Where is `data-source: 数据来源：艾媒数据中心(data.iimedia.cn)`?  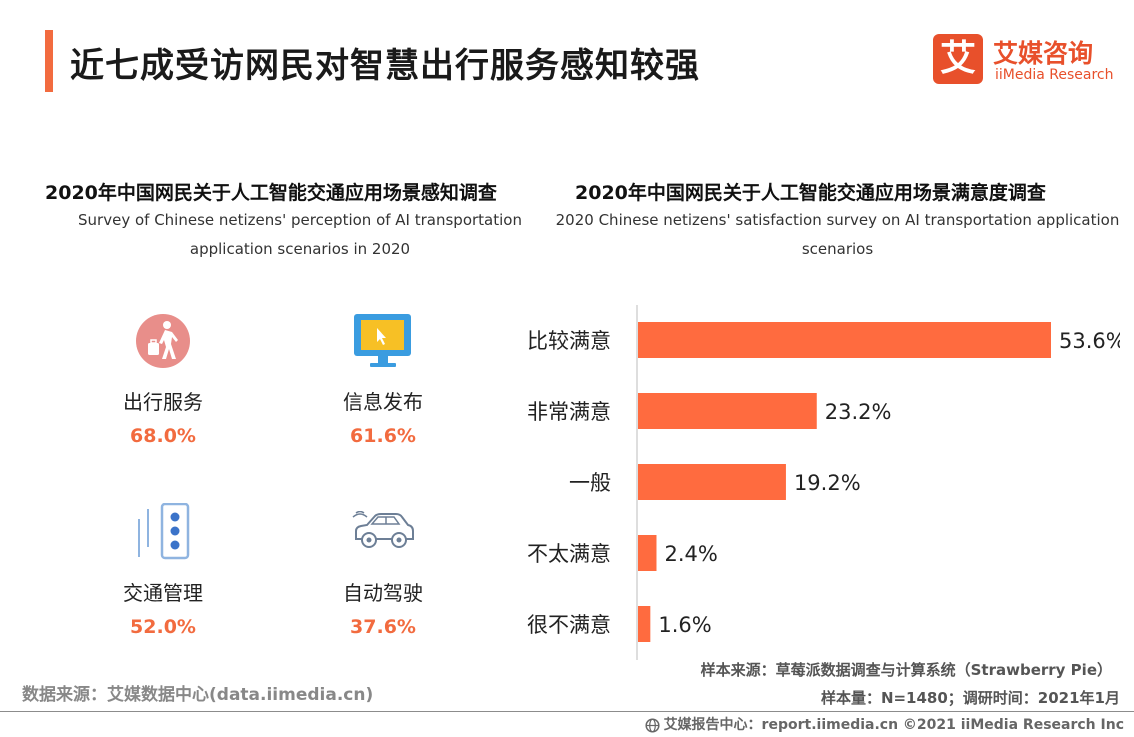
data-source: 数据来源：艾媒数据中心(data.iimedia.cn) is located at coordinates (198, 695).